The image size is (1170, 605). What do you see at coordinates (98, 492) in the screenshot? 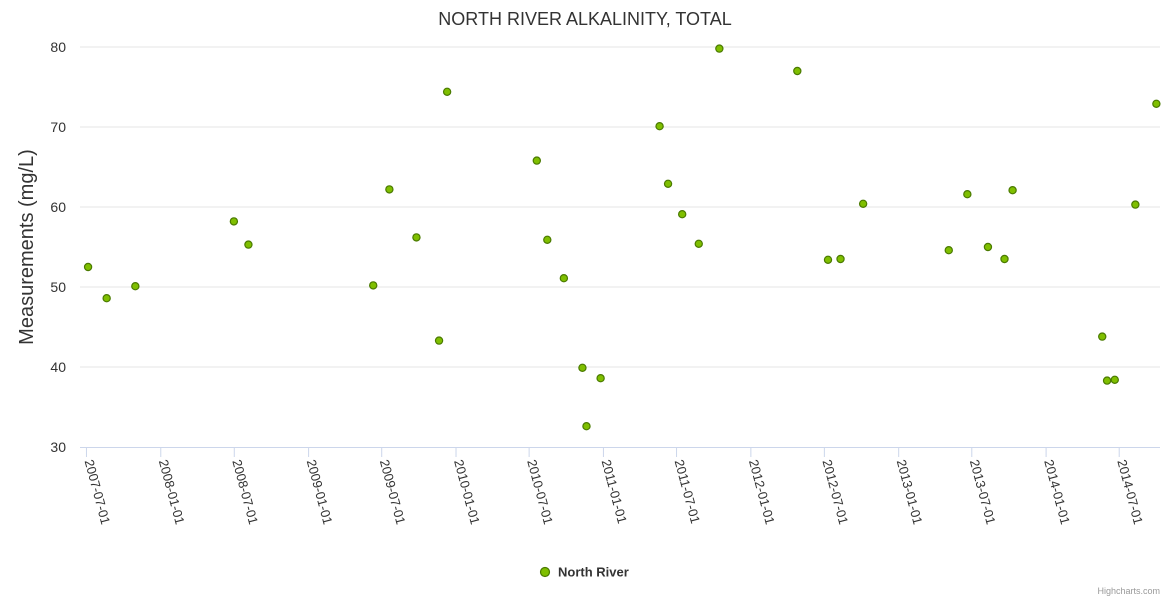
I see `x-tick-label: 2007-07-01` at bounding box center [98, 492].